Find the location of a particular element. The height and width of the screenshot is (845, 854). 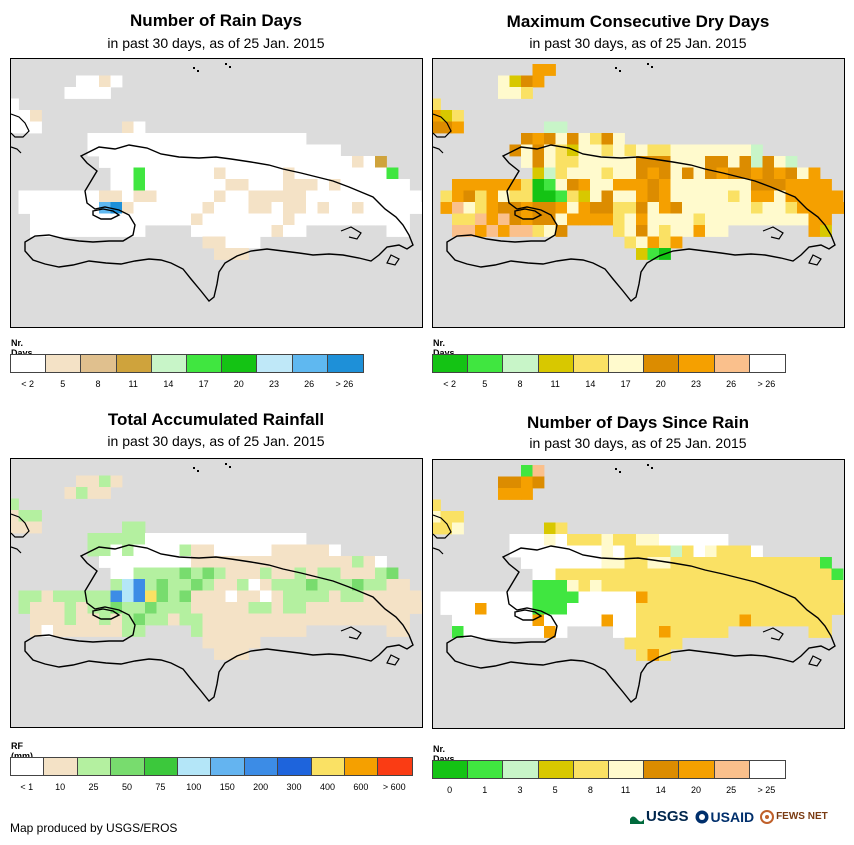

legend-color-bar is located at coordinates (187, 363).